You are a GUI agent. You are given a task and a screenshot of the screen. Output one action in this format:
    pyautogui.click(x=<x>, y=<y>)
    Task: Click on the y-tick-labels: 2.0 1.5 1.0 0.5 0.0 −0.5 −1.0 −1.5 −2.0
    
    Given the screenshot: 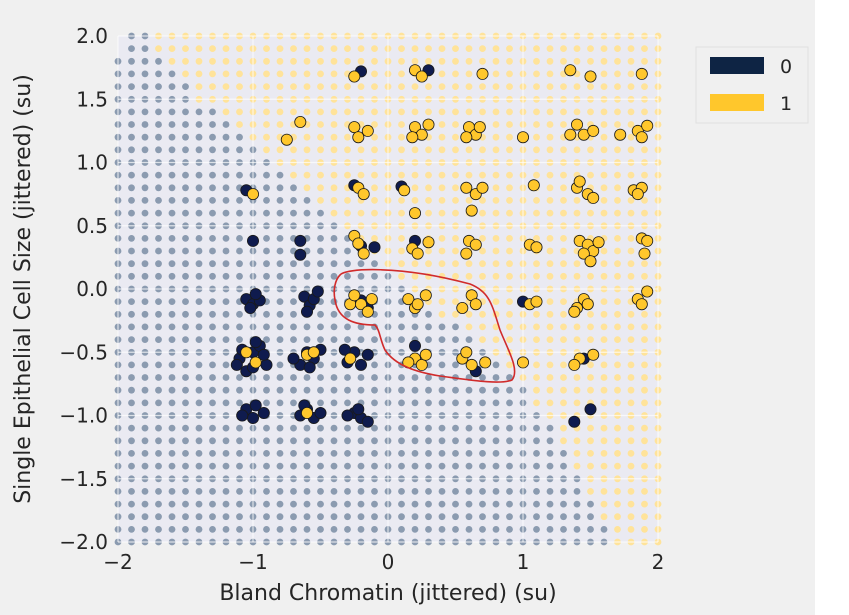 What is the action you would take?
    pyautogui.click(x=83, y=289)
    